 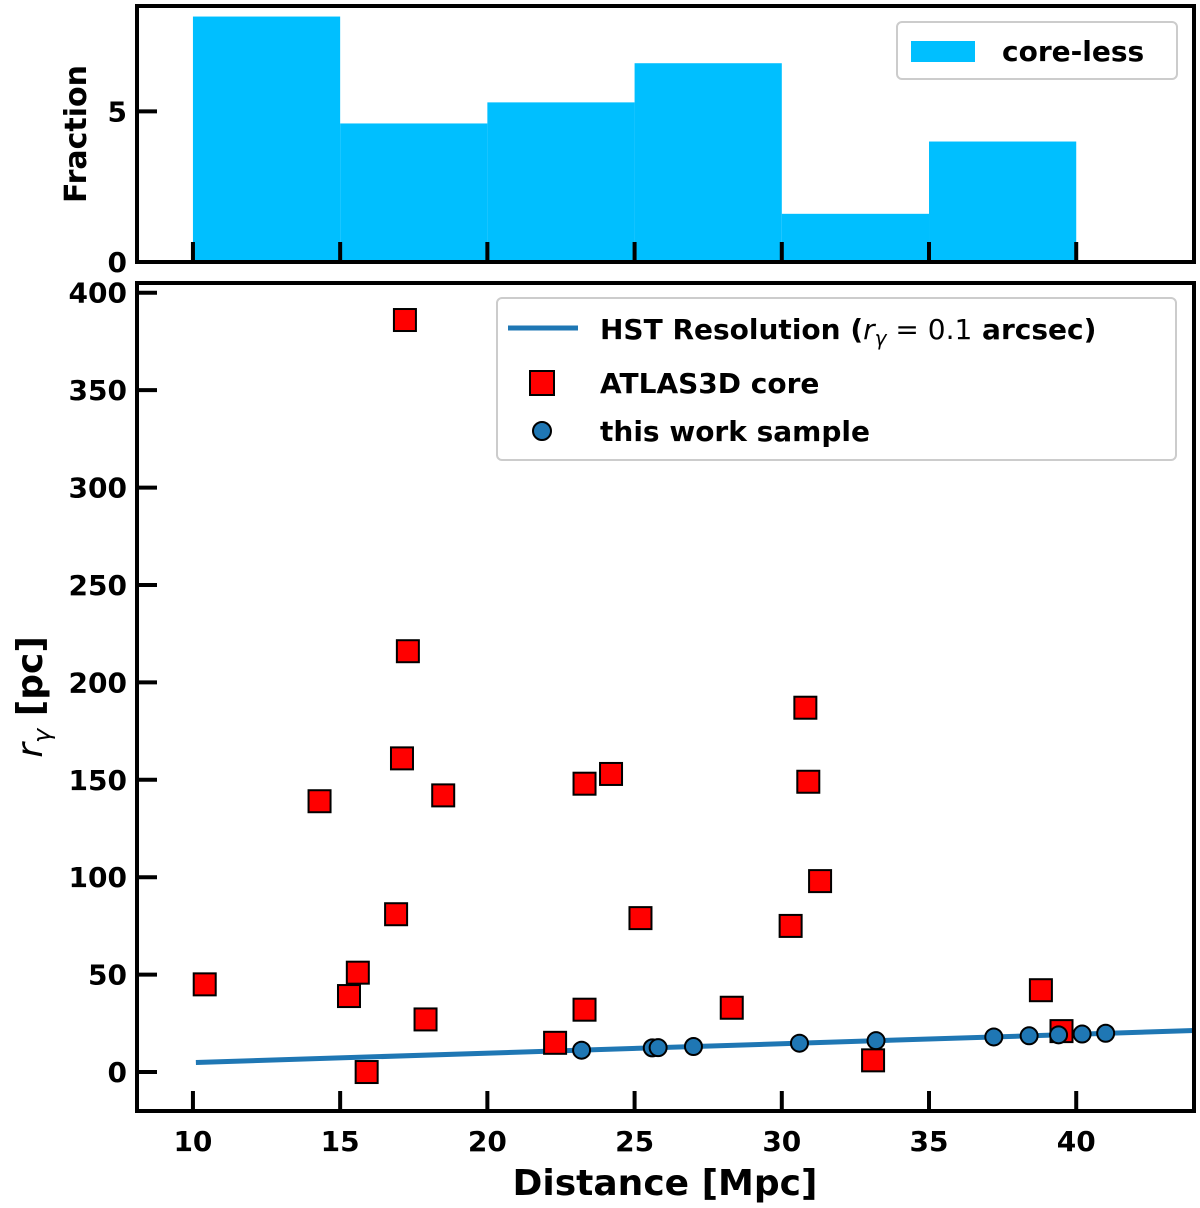 I want to click on y-label-r: r, so click(x=30, y=749).